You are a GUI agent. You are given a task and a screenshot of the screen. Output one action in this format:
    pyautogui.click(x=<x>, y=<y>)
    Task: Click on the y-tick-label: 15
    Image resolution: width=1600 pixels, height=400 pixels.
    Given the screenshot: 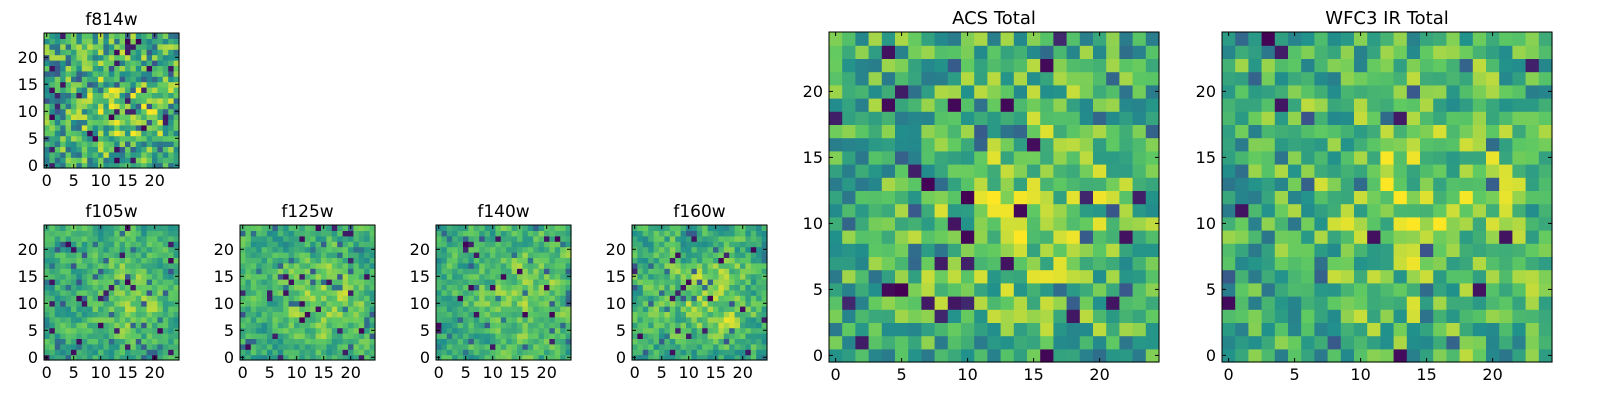 What is the action you would take?
    pyautogui.click(x=224, y=276)
    